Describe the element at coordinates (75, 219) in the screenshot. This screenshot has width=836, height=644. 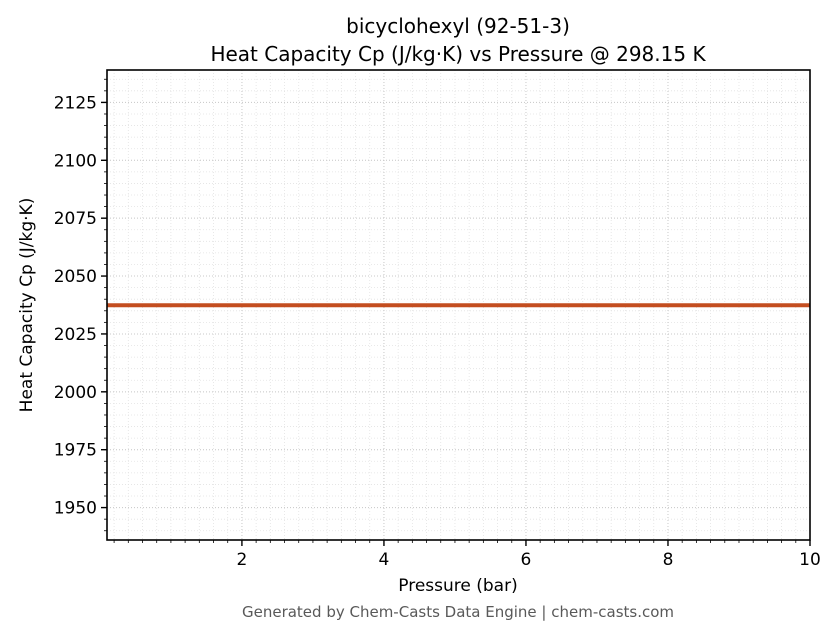
I see `y-tick-label: 2075` at that location.